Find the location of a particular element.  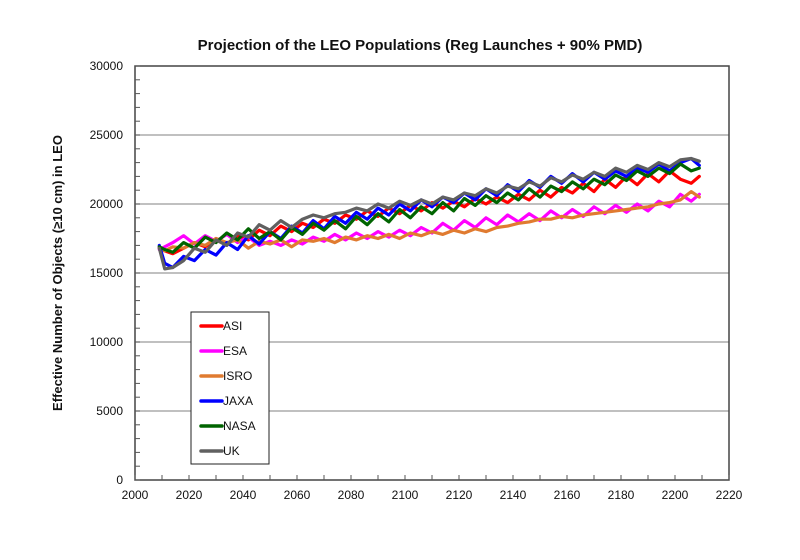

x-tick-label: 2140 is located at coordinates (513, 495).